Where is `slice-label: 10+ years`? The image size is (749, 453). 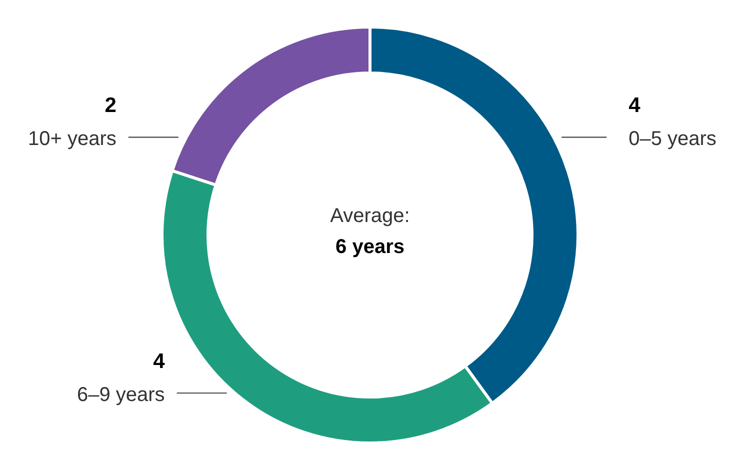 slice-label: 10+ years is located at coordinates (72, 139).